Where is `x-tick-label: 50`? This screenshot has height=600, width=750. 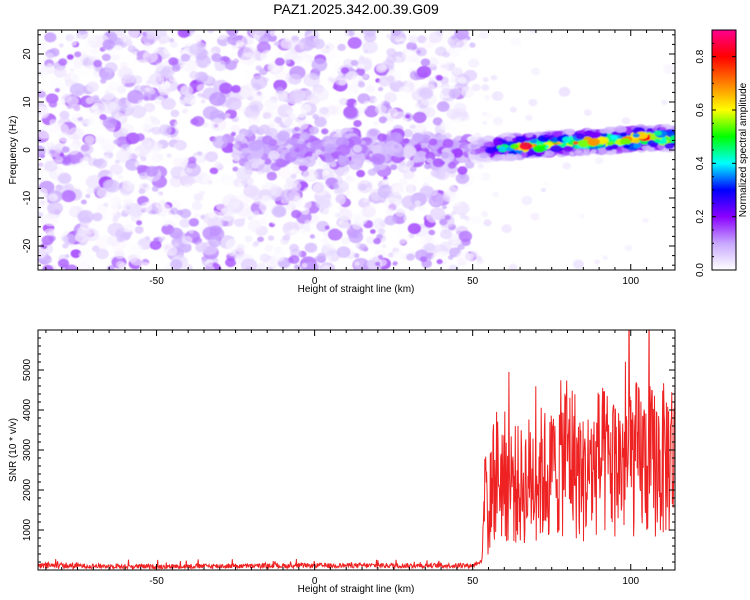 x-tick-label: 50 is located at coordinates (473, 581).